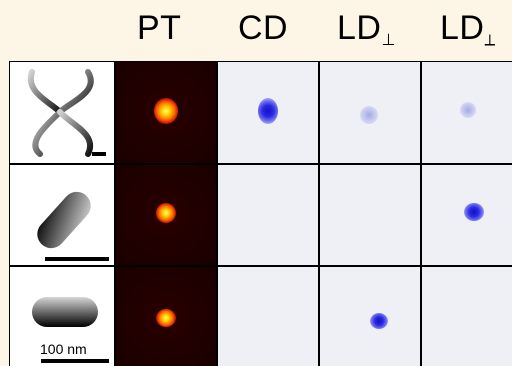  I want to click on cd-spot, so click(268, 111).